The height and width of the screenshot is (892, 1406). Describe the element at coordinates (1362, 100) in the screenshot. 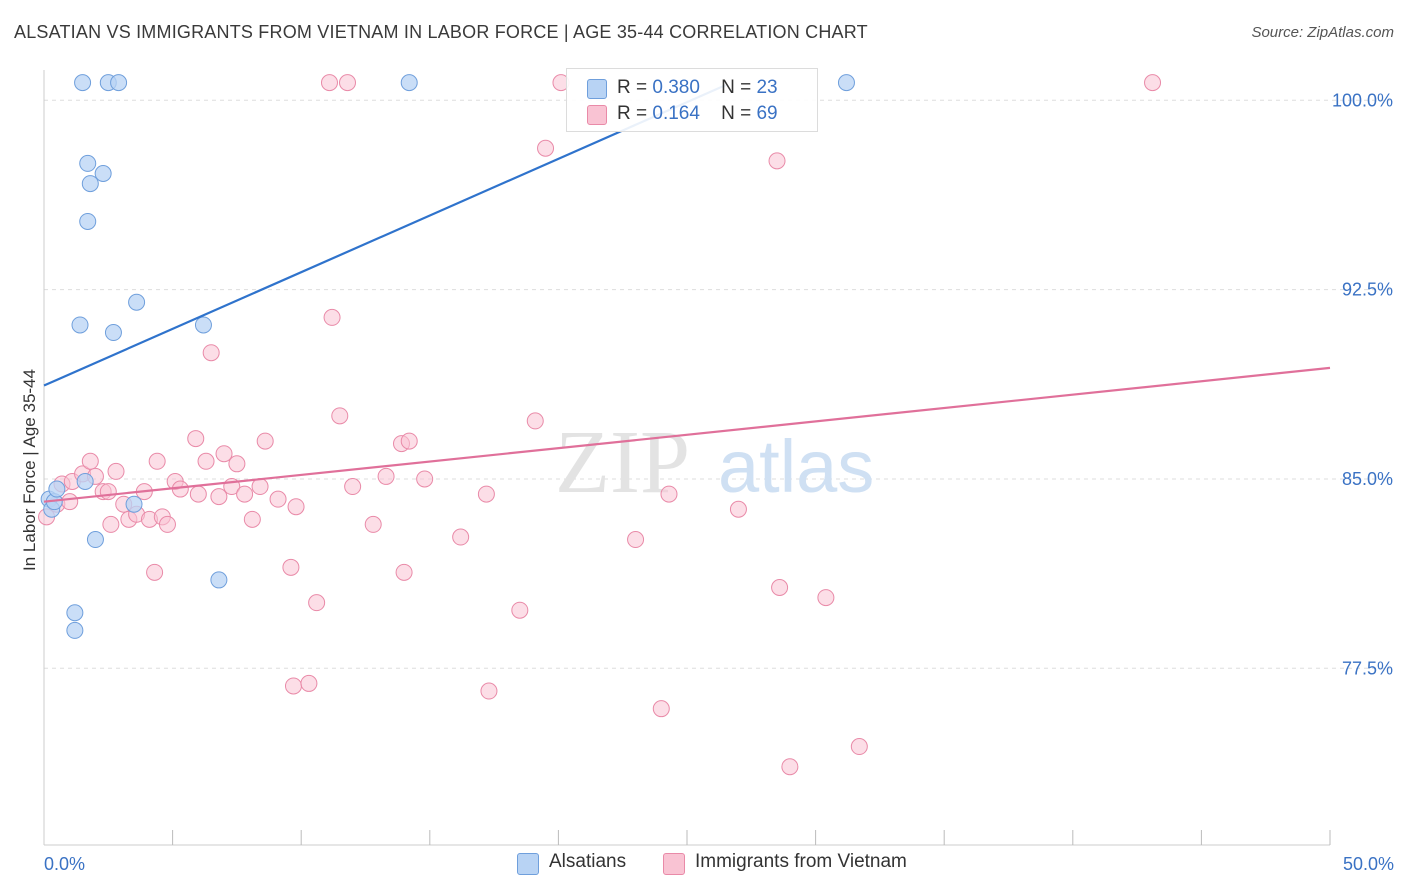

I see `y-tick-label: 100.0%` at that location.